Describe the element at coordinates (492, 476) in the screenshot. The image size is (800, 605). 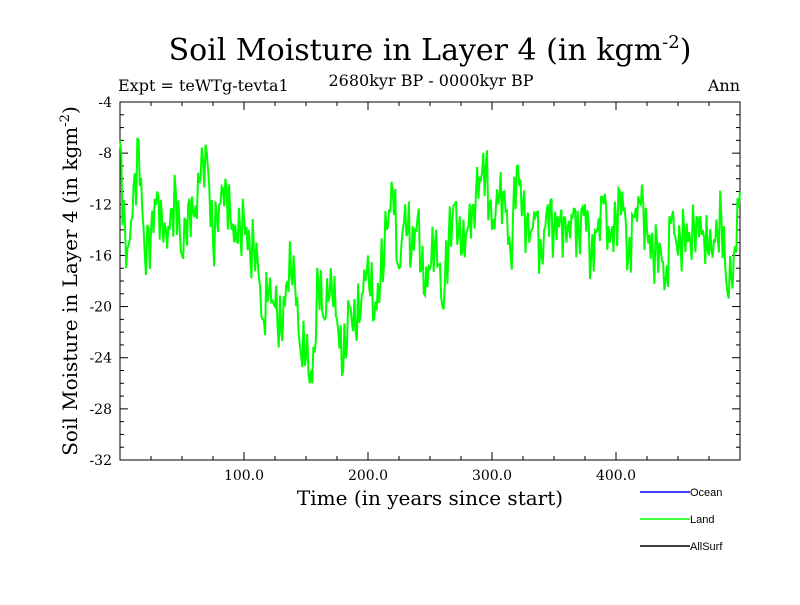
I see `x-tick-label: 300.0` at that location.